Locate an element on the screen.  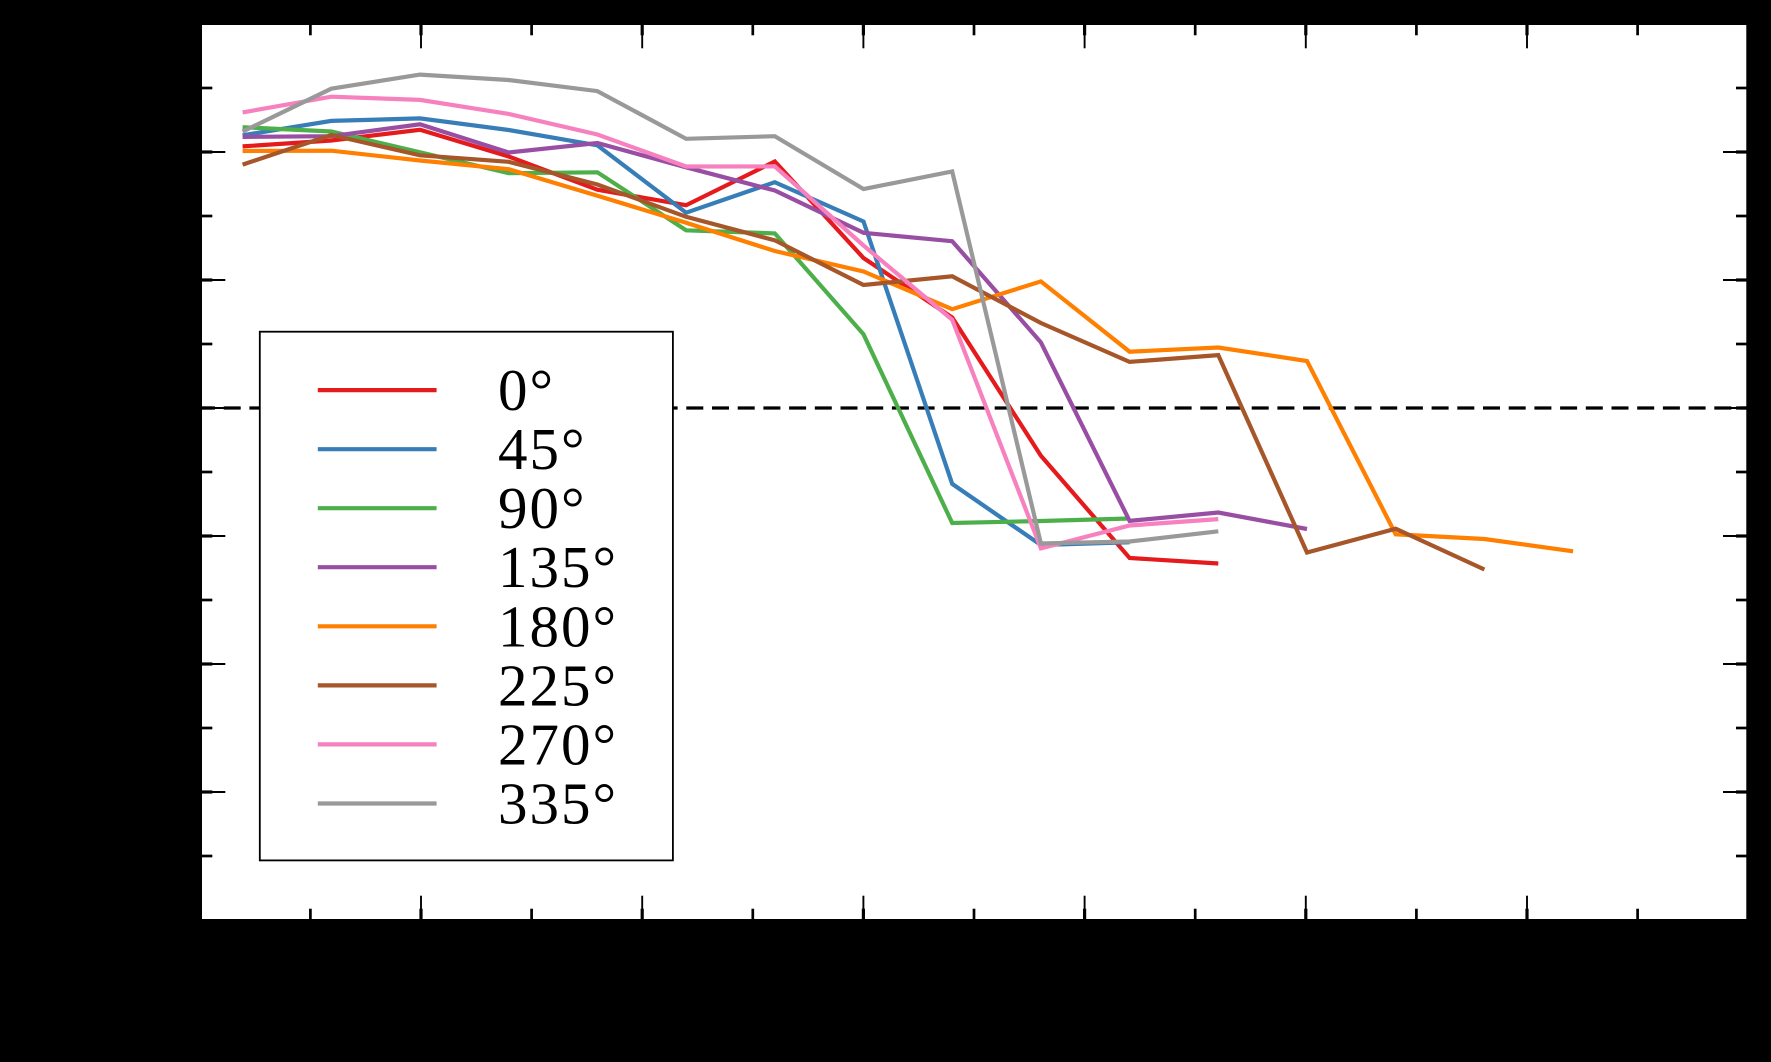
svg-text: 180° is located at coordinates (558, 626).